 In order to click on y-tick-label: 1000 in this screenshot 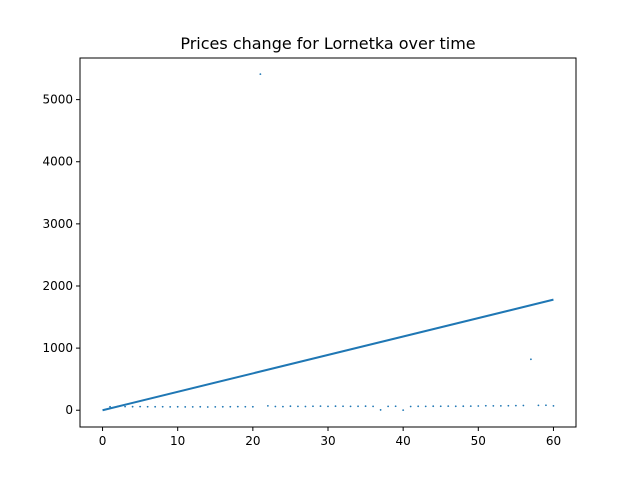, I will do `click(57, 348)`.